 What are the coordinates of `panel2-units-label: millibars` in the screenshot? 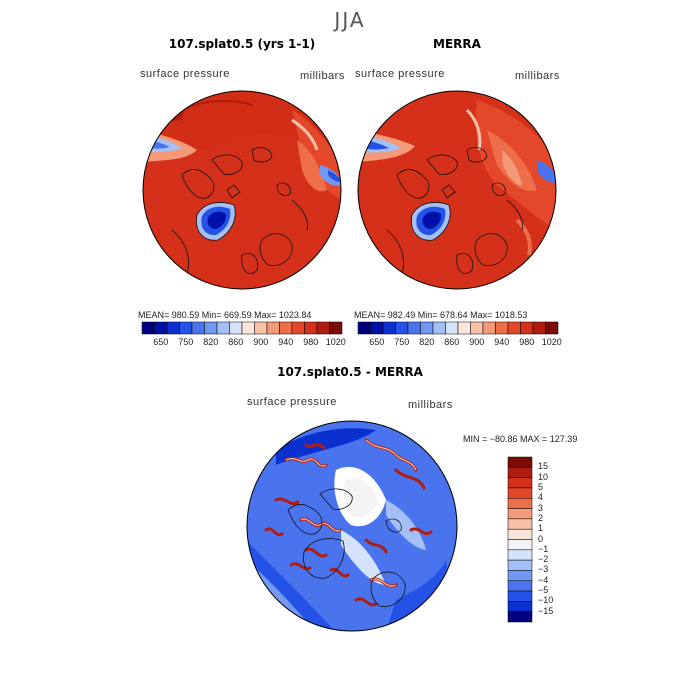 It's located at (537, 76).